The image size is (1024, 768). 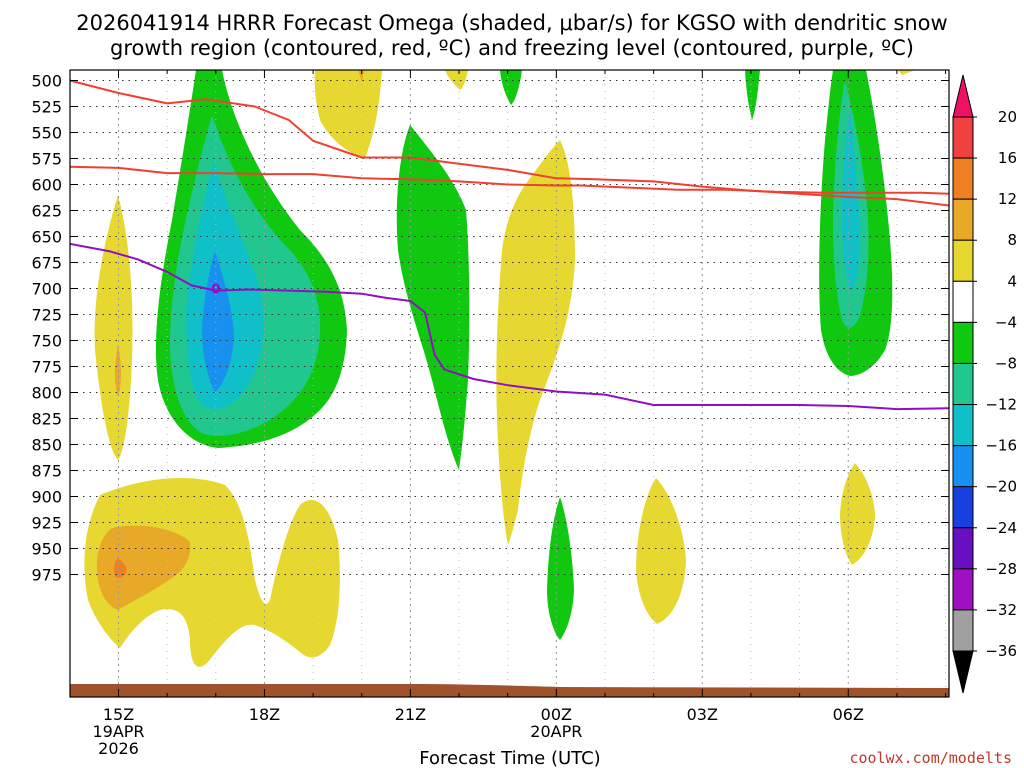 I want to click on contour-label: 0, so click(x=215, y=290).